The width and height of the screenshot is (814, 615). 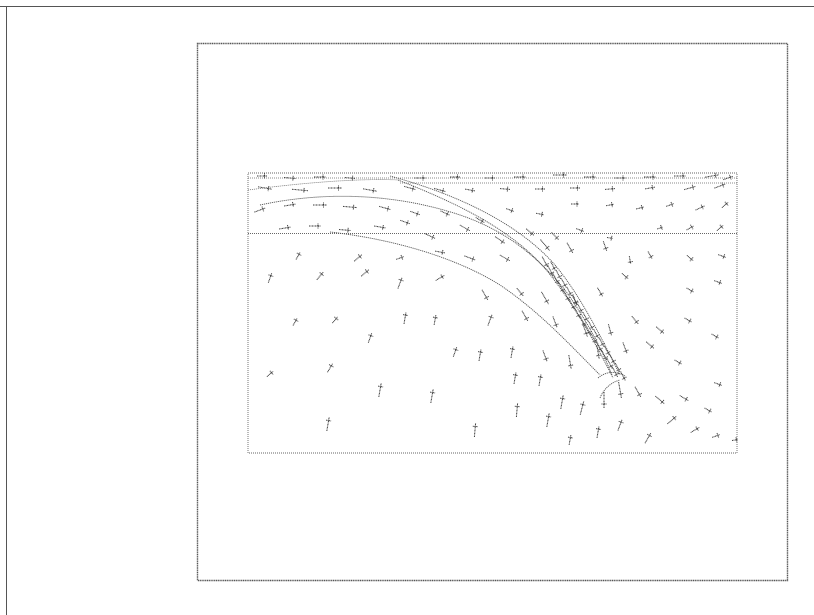 I want to click on surface-layers, so click(x=492, y=184).